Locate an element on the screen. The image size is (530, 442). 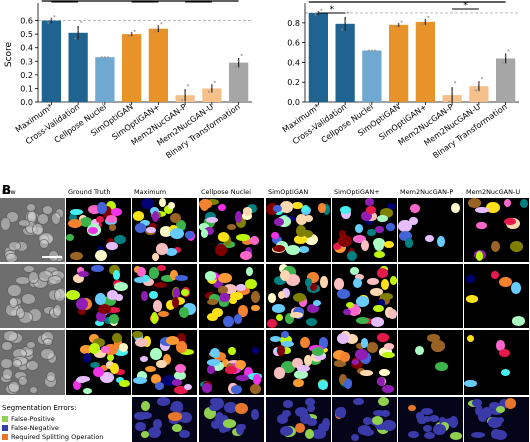
tile-r0-c5 is located at coordinates (364, 230).